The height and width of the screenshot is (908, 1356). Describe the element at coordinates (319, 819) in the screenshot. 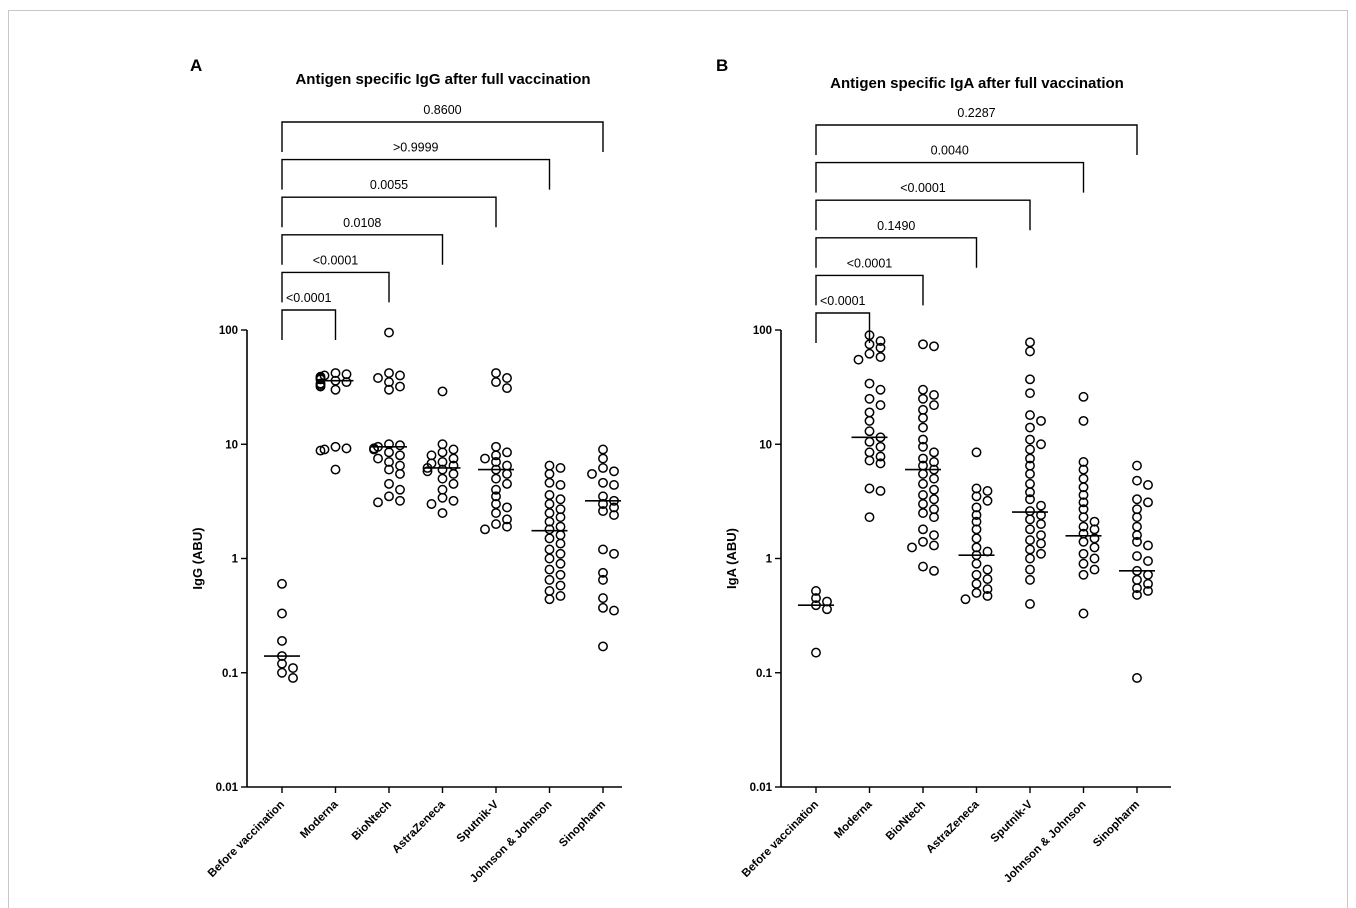

I see `x-tick-label: Moderna` at that location.